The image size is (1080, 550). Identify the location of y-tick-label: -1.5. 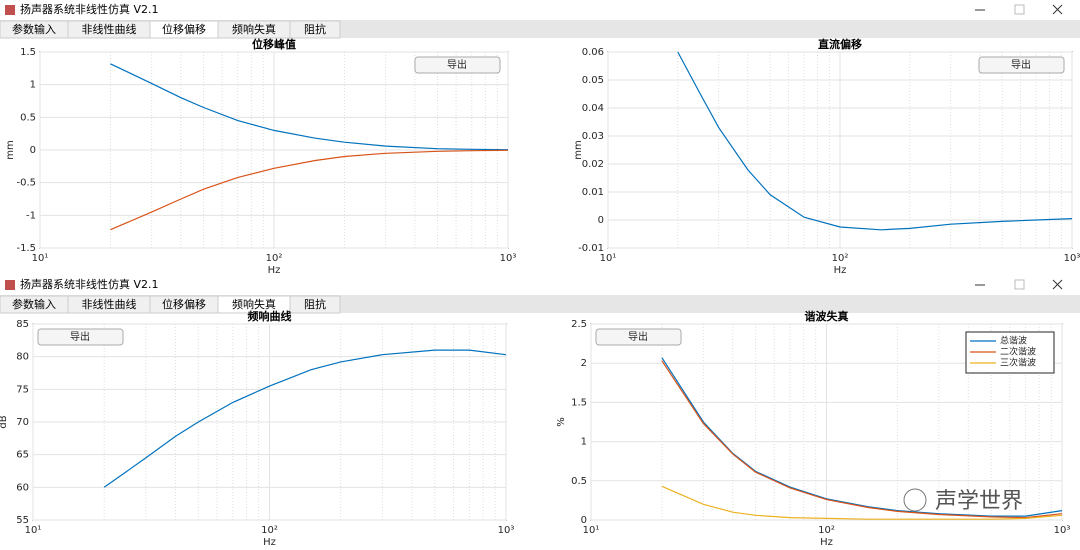
(26, 248).